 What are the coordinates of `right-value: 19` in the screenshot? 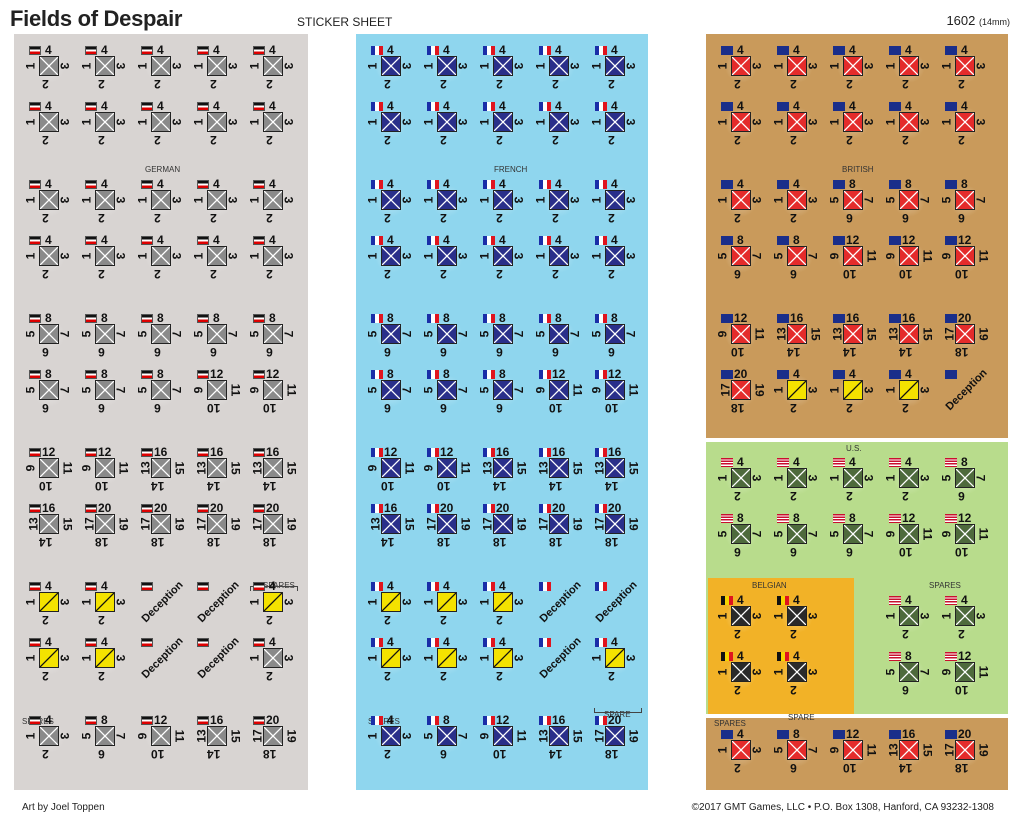 It's located at (521, 524).